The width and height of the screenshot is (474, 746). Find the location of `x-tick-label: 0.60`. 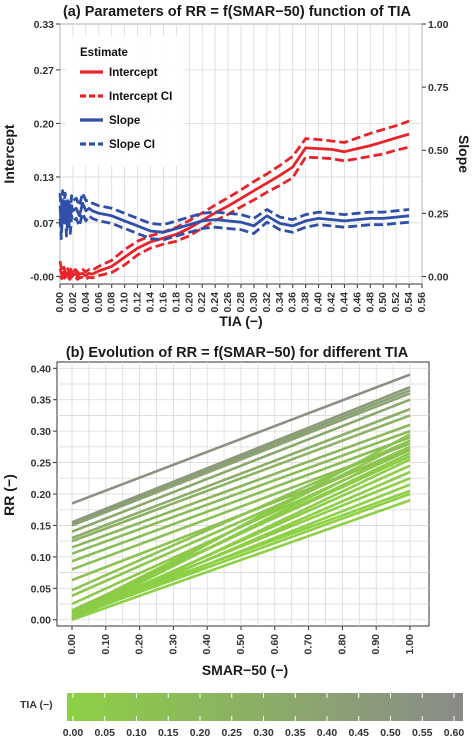

x-tick-label: 0.60 is located at coordinates (275, 644).